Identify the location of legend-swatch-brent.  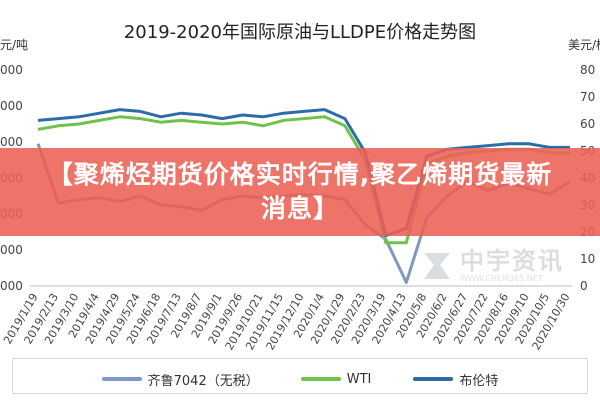
(433, 379).